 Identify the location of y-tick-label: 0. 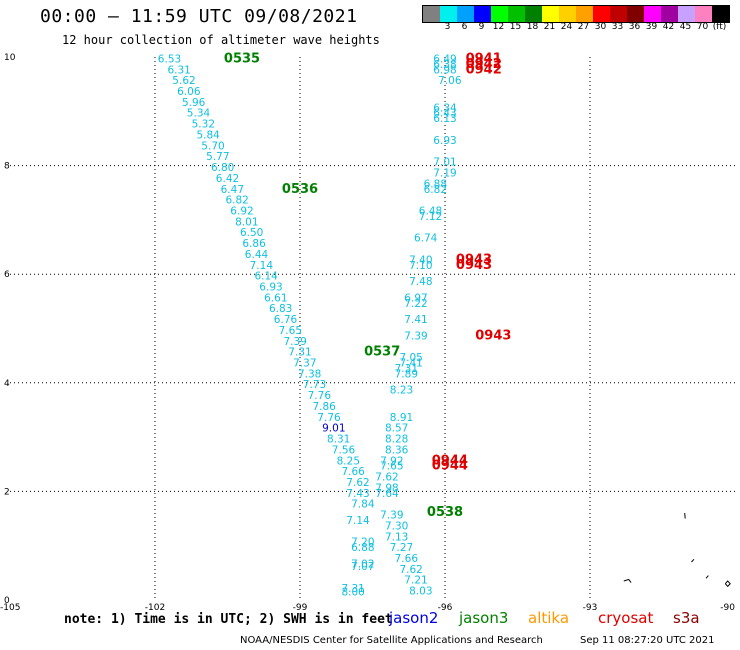
(7, 601).